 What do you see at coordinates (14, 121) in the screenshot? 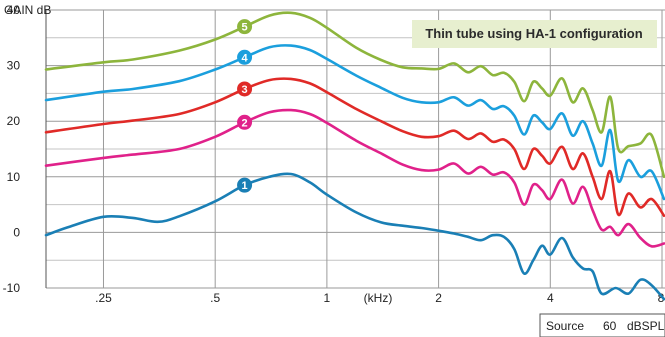
I see `y-tick-label: 20` at bounding box center [14, 121].